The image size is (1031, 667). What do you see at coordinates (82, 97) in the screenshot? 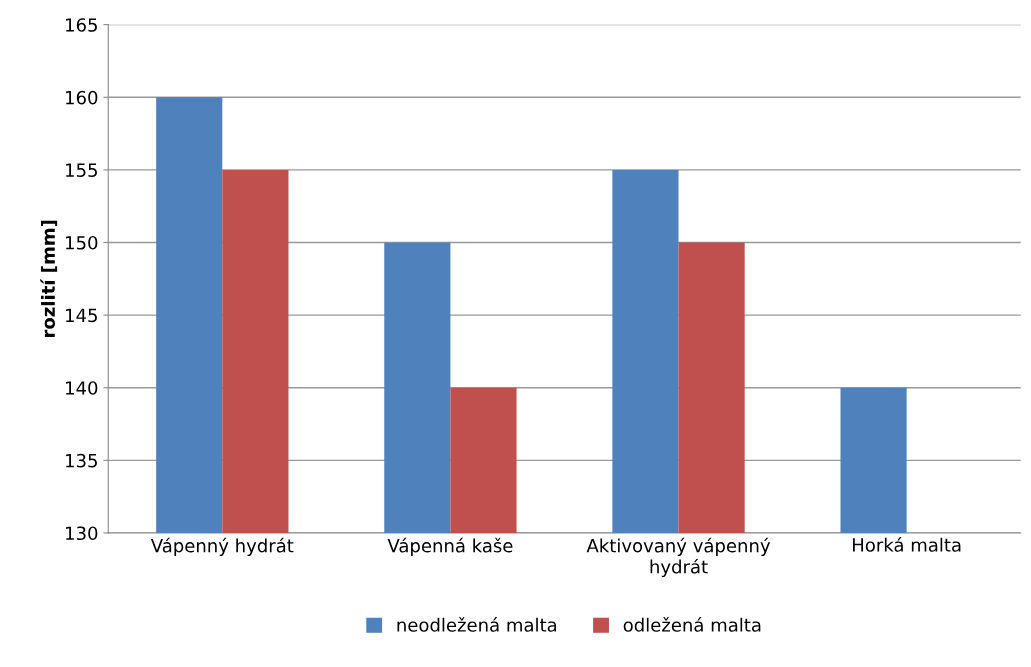
I see `y-tick-label: 160` at bounding box center [82, 97].